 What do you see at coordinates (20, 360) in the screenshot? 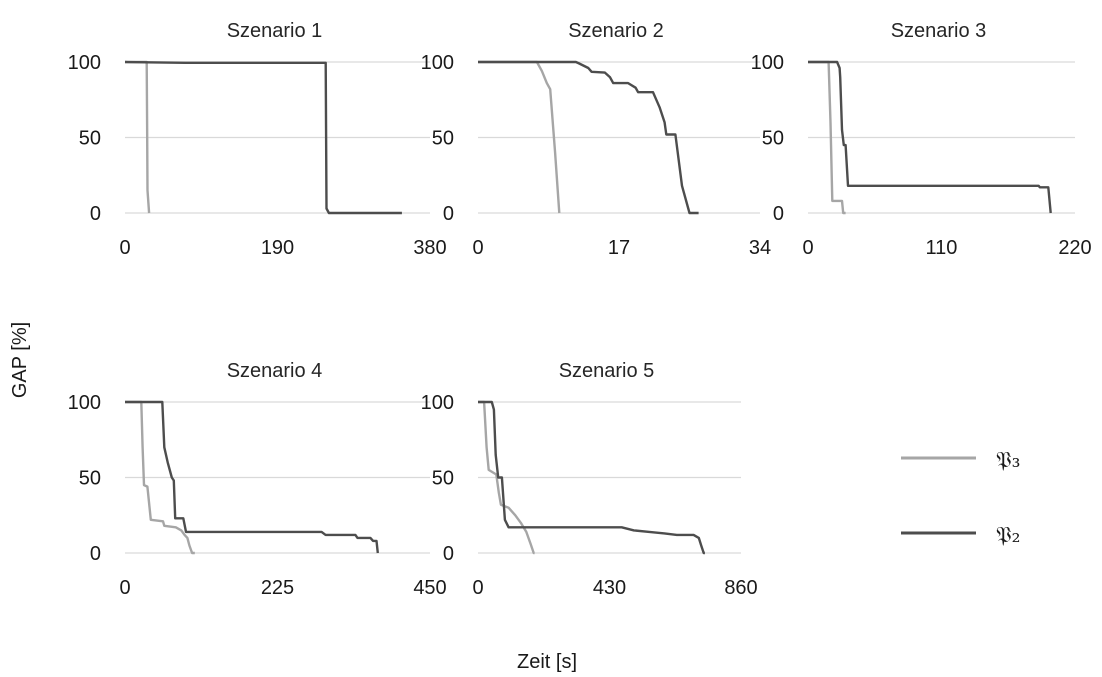
I see `y-axis-label: GAP [%]` at bounding box center [20, 360].